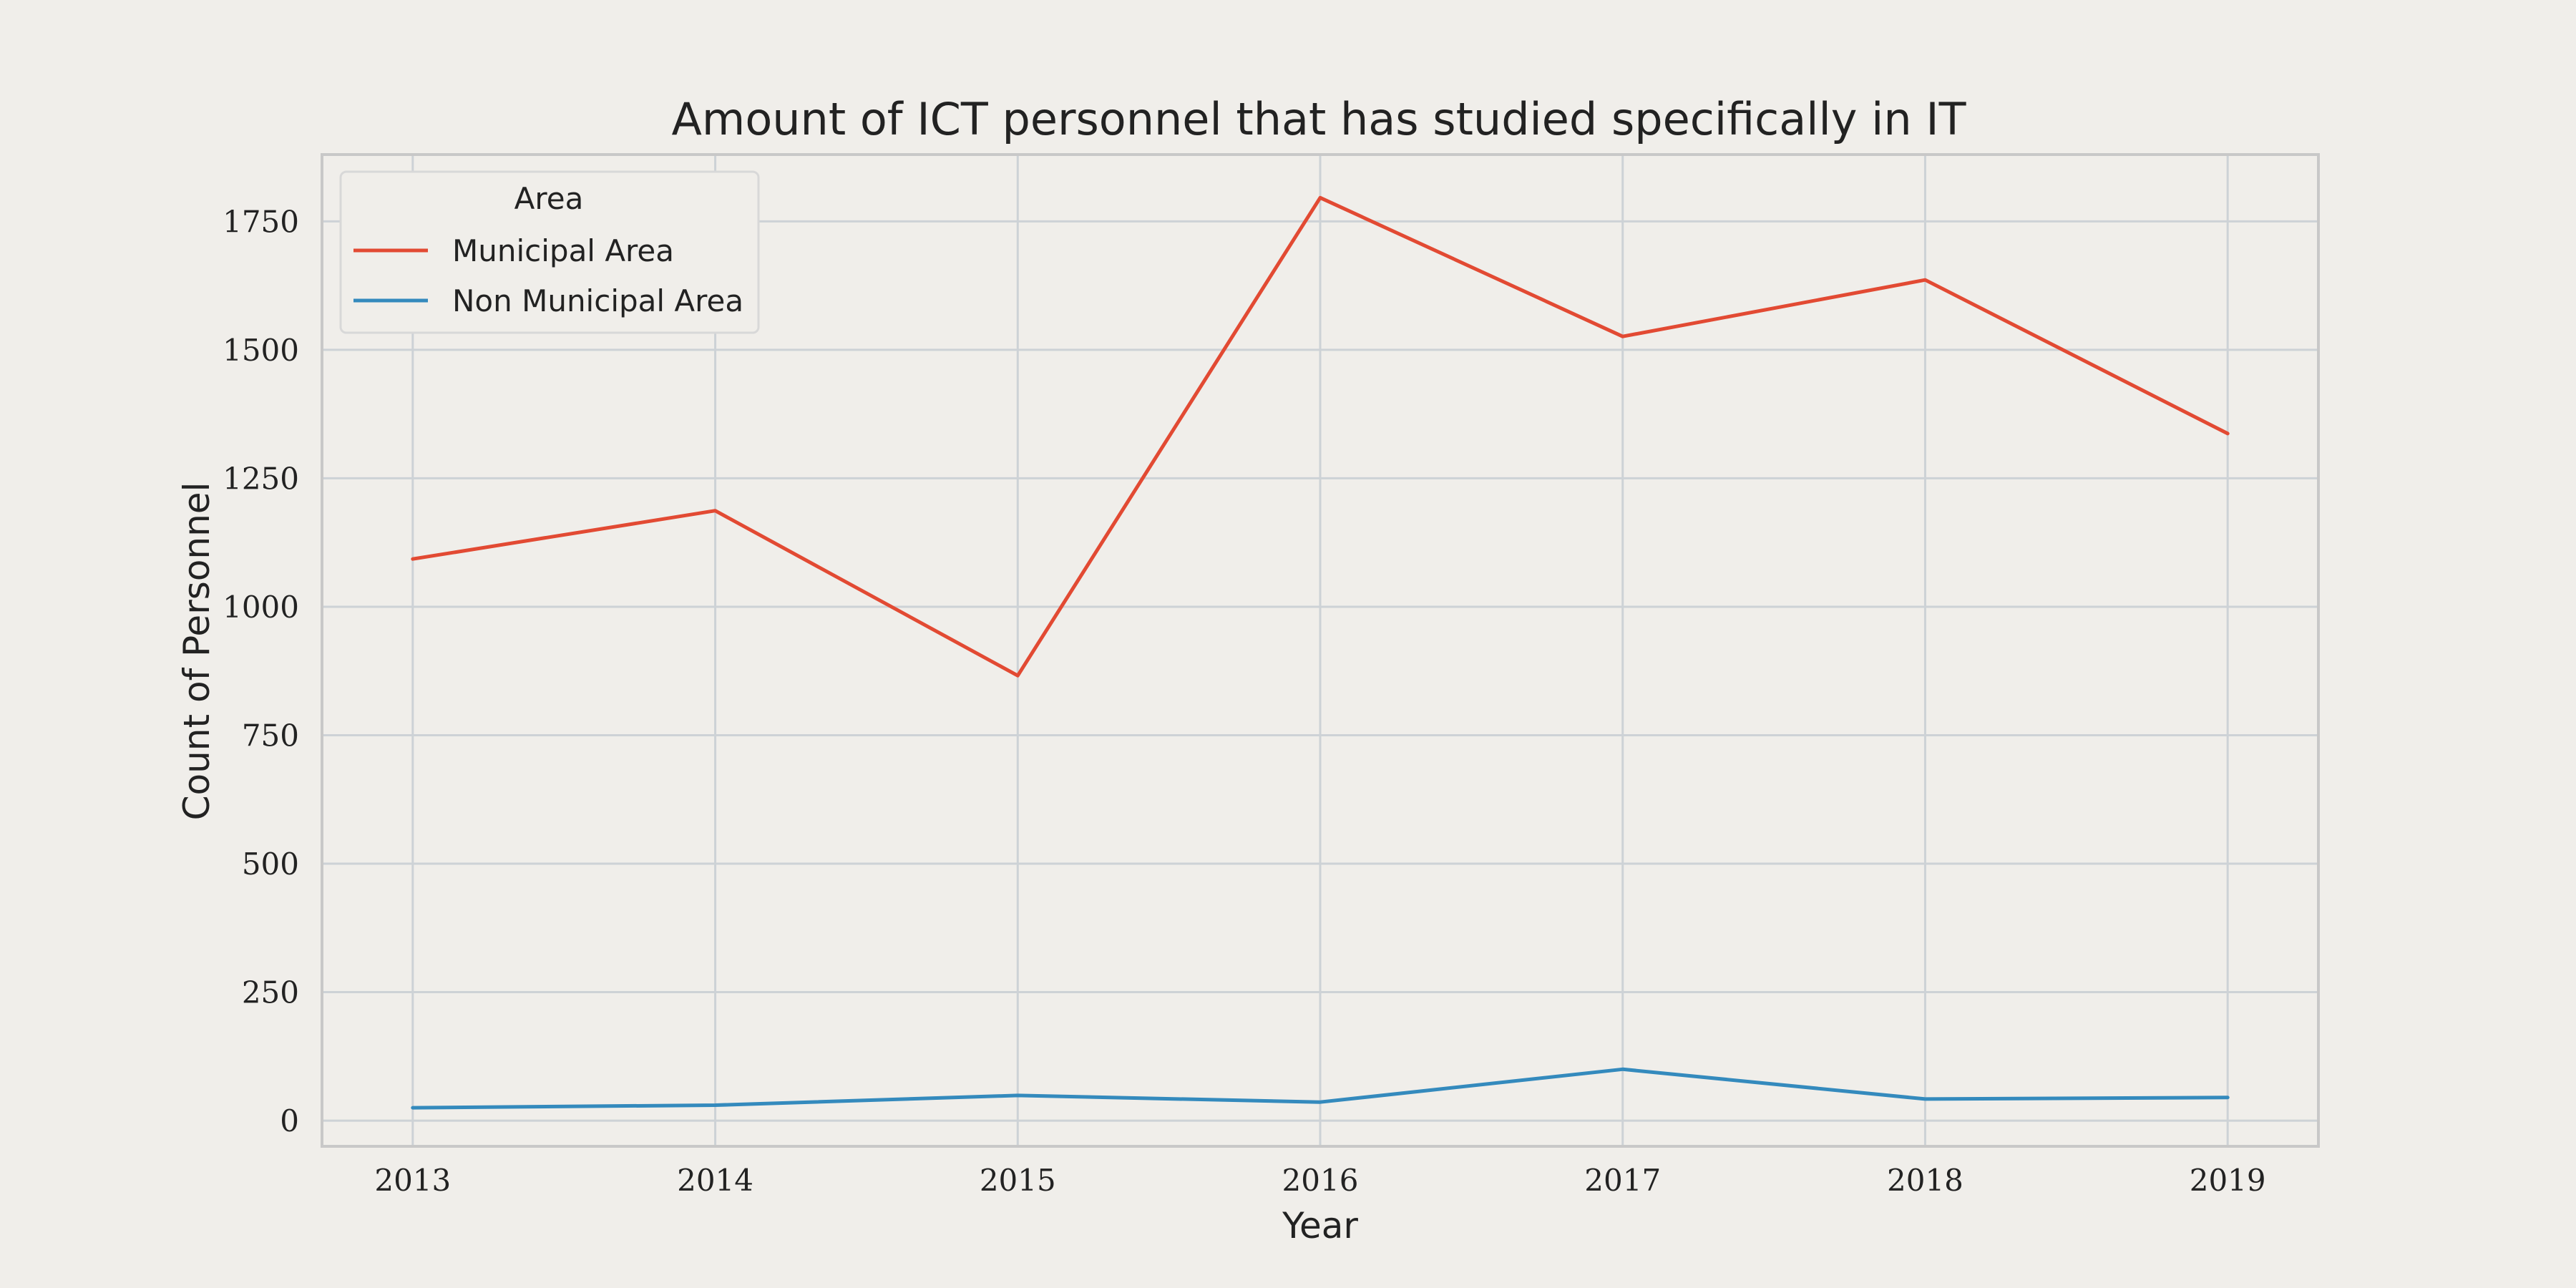 Image resolution: width=2576 pixels, height=1288 pixels. What do you see at coordinates (1925, 1180) in the screenshot?
I see `x-tick-label: 2018` at bounding box center [1925, 1180].